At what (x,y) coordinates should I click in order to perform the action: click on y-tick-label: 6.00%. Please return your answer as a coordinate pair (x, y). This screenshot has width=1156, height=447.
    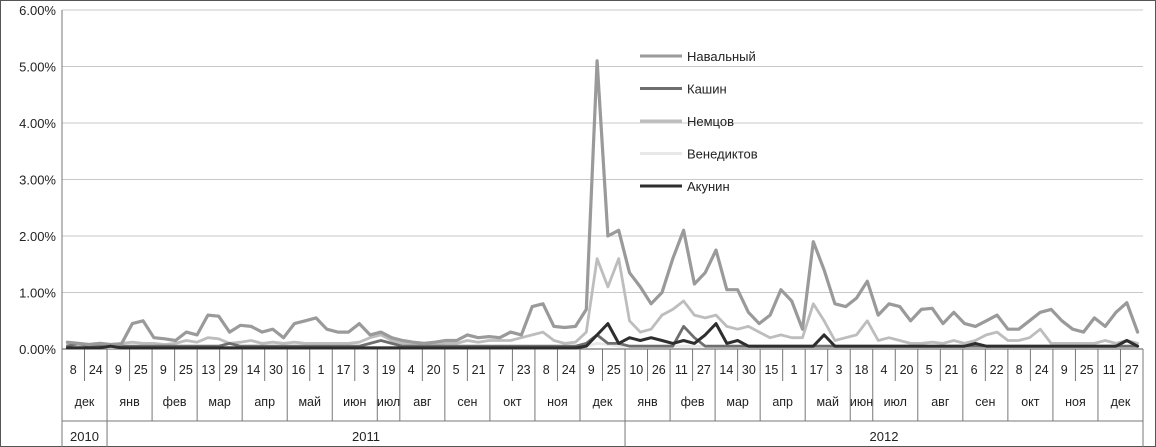
    Looking at the image, I should click on (37, 10).